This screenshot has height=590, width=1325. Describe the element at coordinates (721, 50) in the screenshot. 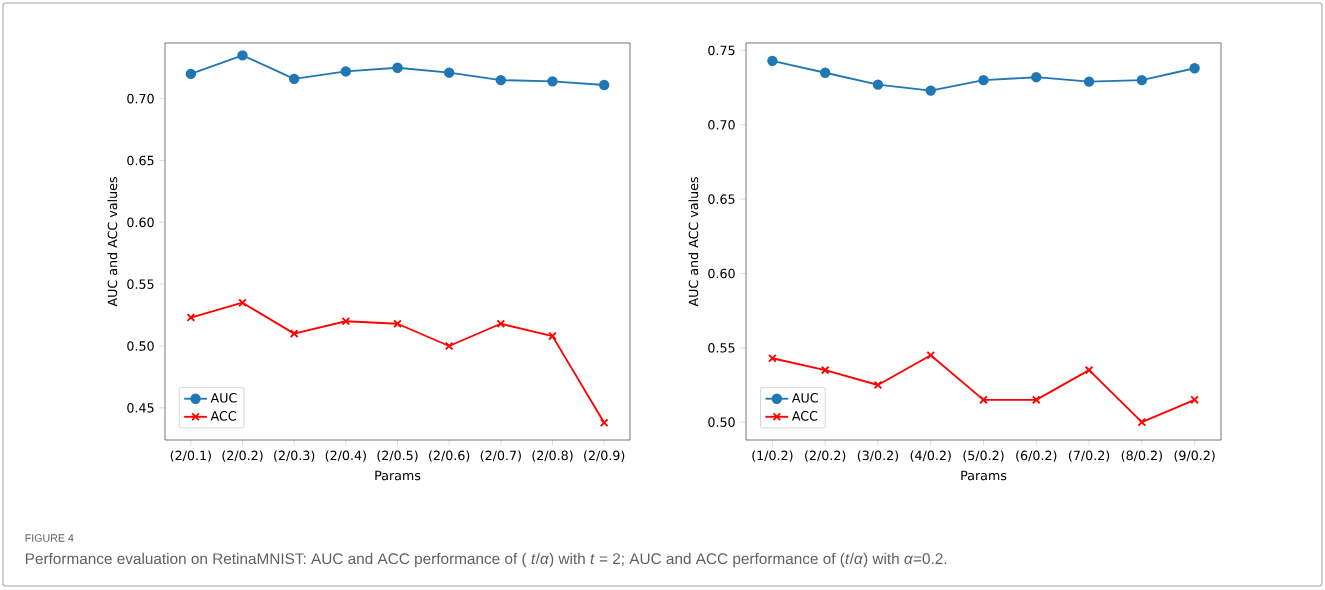

I see `y-tick-label: 0.75` at that location.